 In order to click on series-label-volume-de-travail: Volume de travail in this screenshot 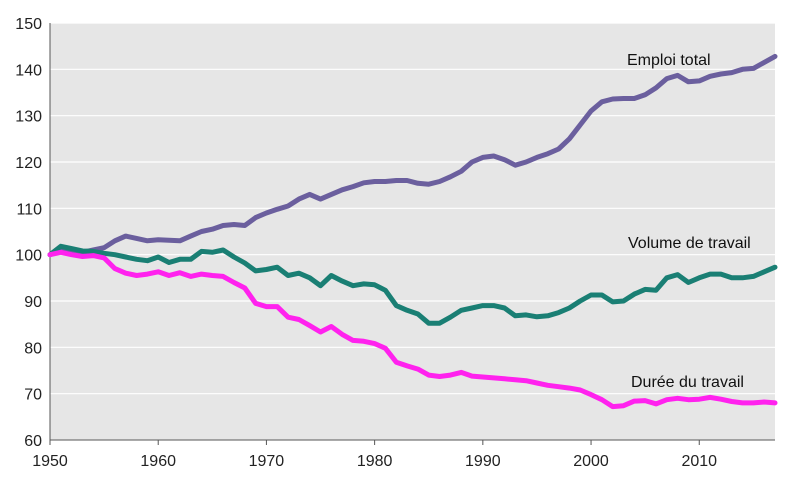, I will do `click(689, 243)`.